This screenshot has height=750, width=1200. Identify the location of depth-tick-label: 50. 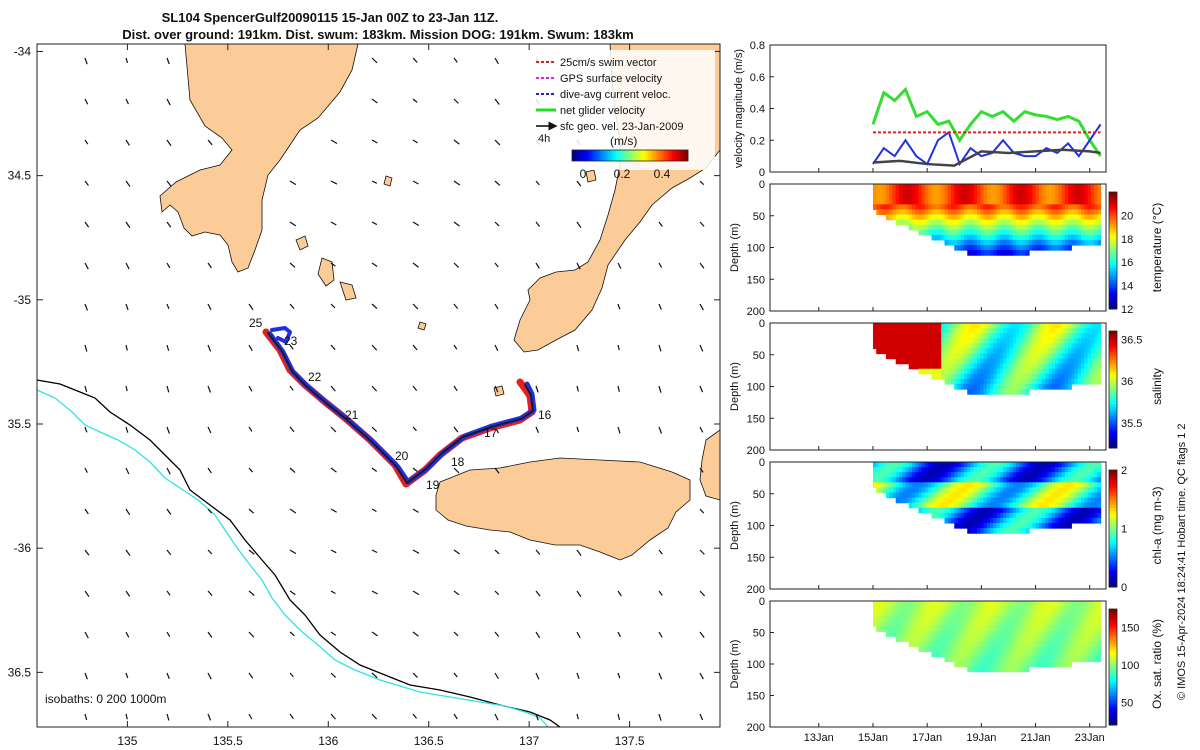
(759, 634).